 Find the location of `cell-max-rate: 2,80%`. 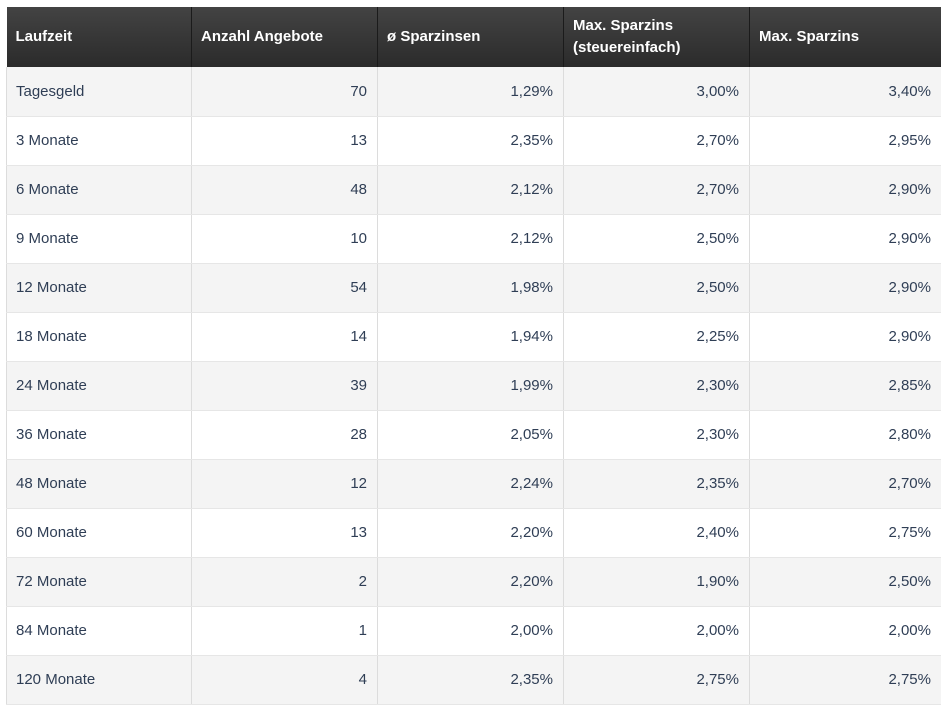

cell-max-rate: 2,80% is located at coordinates (845, 435).